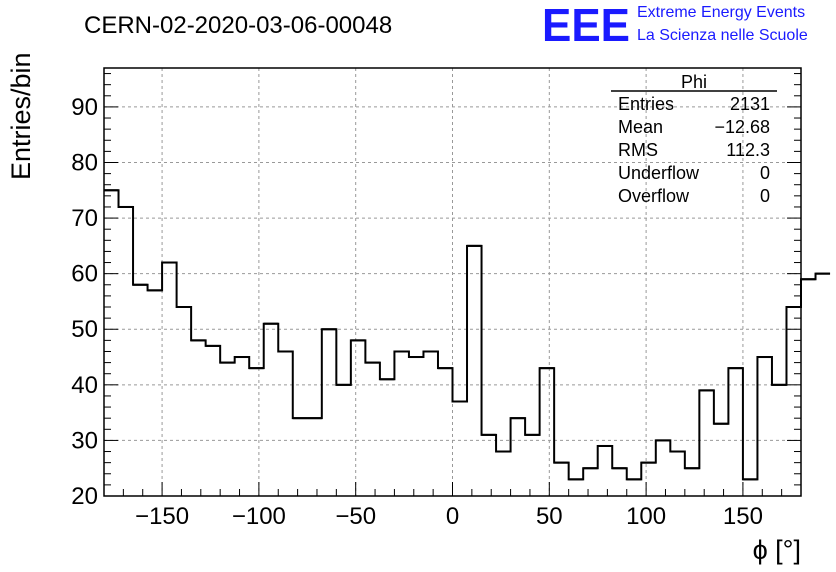 The width and height of the screenshot is (836, 572). Describe the element at coordinates (646, 104) in the screenshot. I see `stats-label-entries: Entries` at that location.